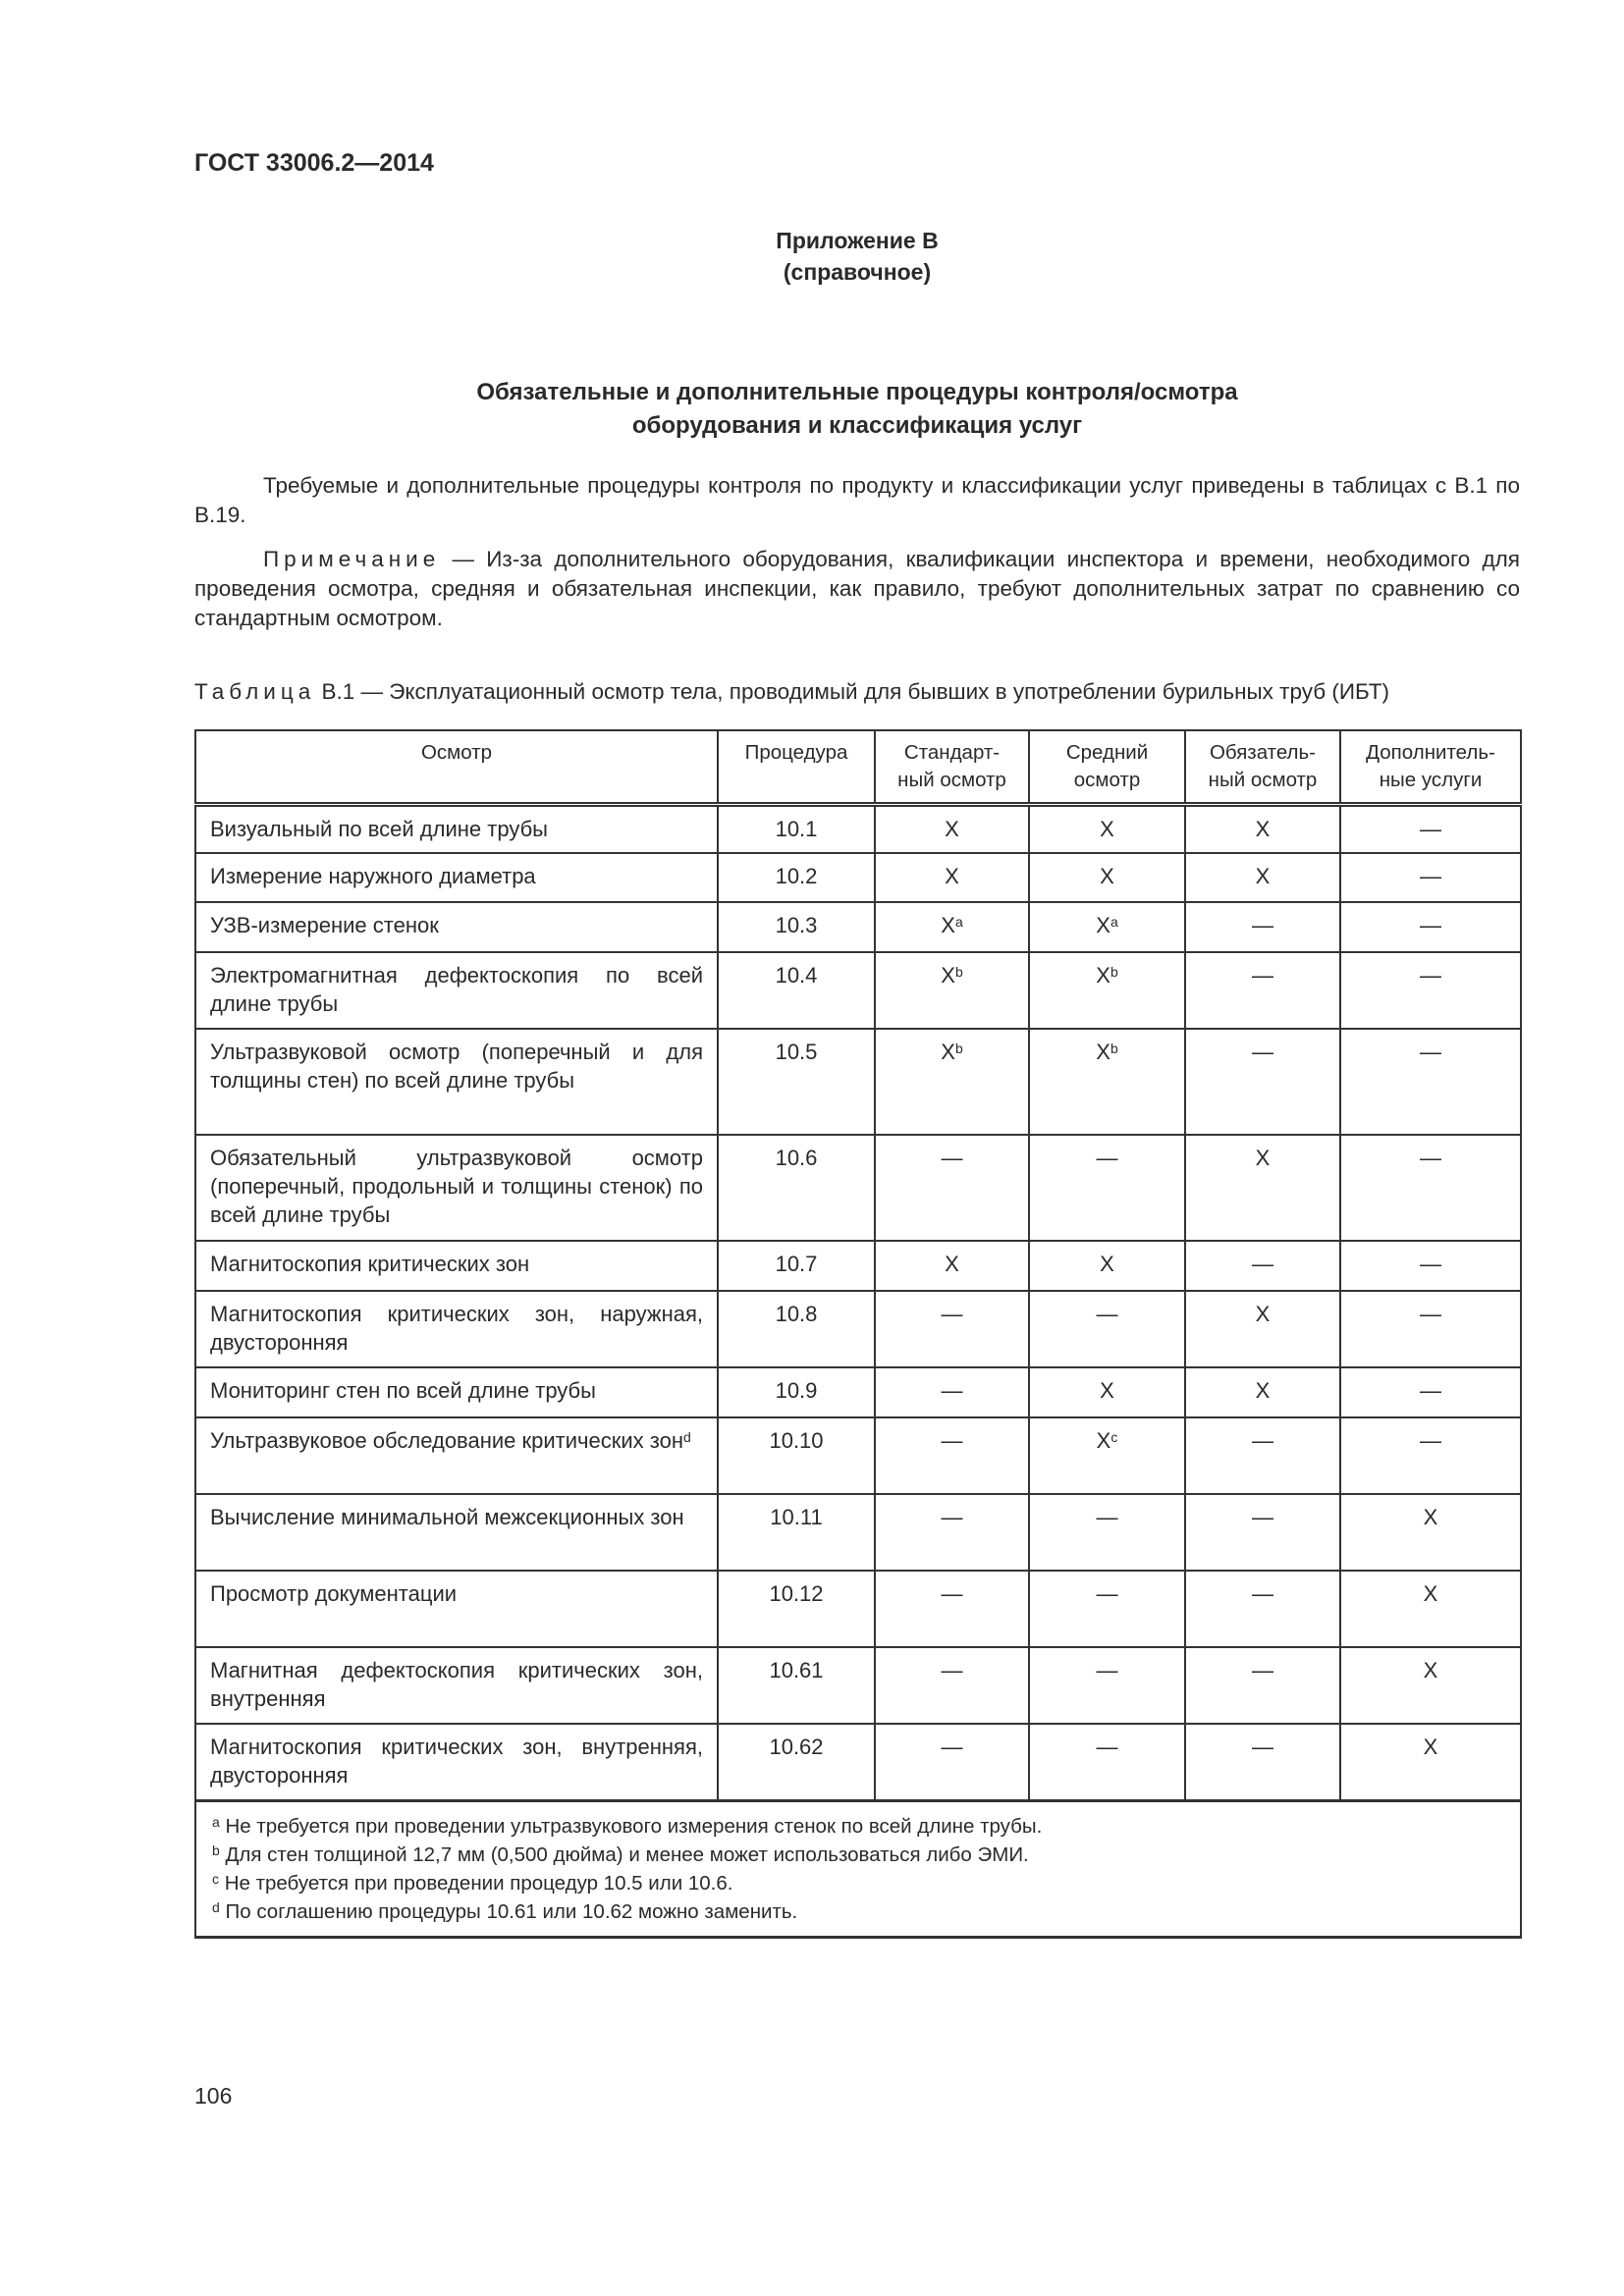 The width and height of the screenshot is (1624, 2296). What do you see at coordinates (952, 1082) in the screenshot?
I see `standard-inspection-cell: Xb` at bounding box center [952, 1082].